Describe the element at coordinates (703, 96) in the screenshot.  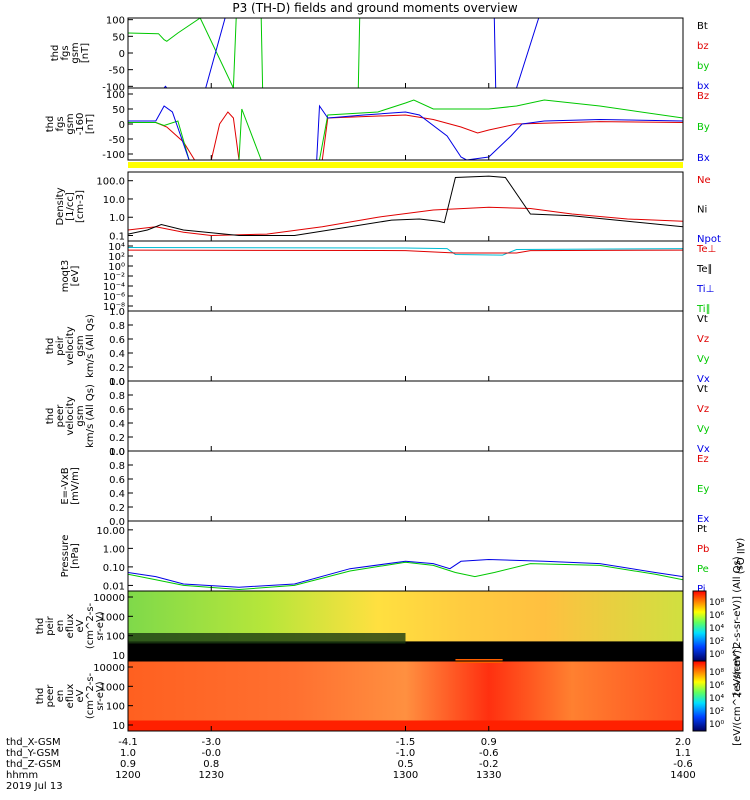
I see `legend-Bz: Bz` at that location.